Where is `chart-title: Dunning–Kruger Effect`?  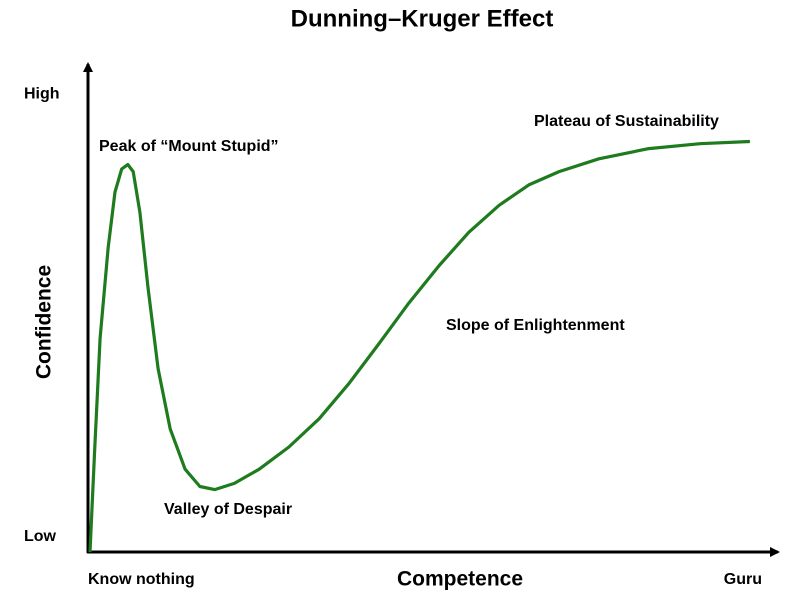 chart-title: Dunning–Kruger Effect is located at coordinates (422, 18).